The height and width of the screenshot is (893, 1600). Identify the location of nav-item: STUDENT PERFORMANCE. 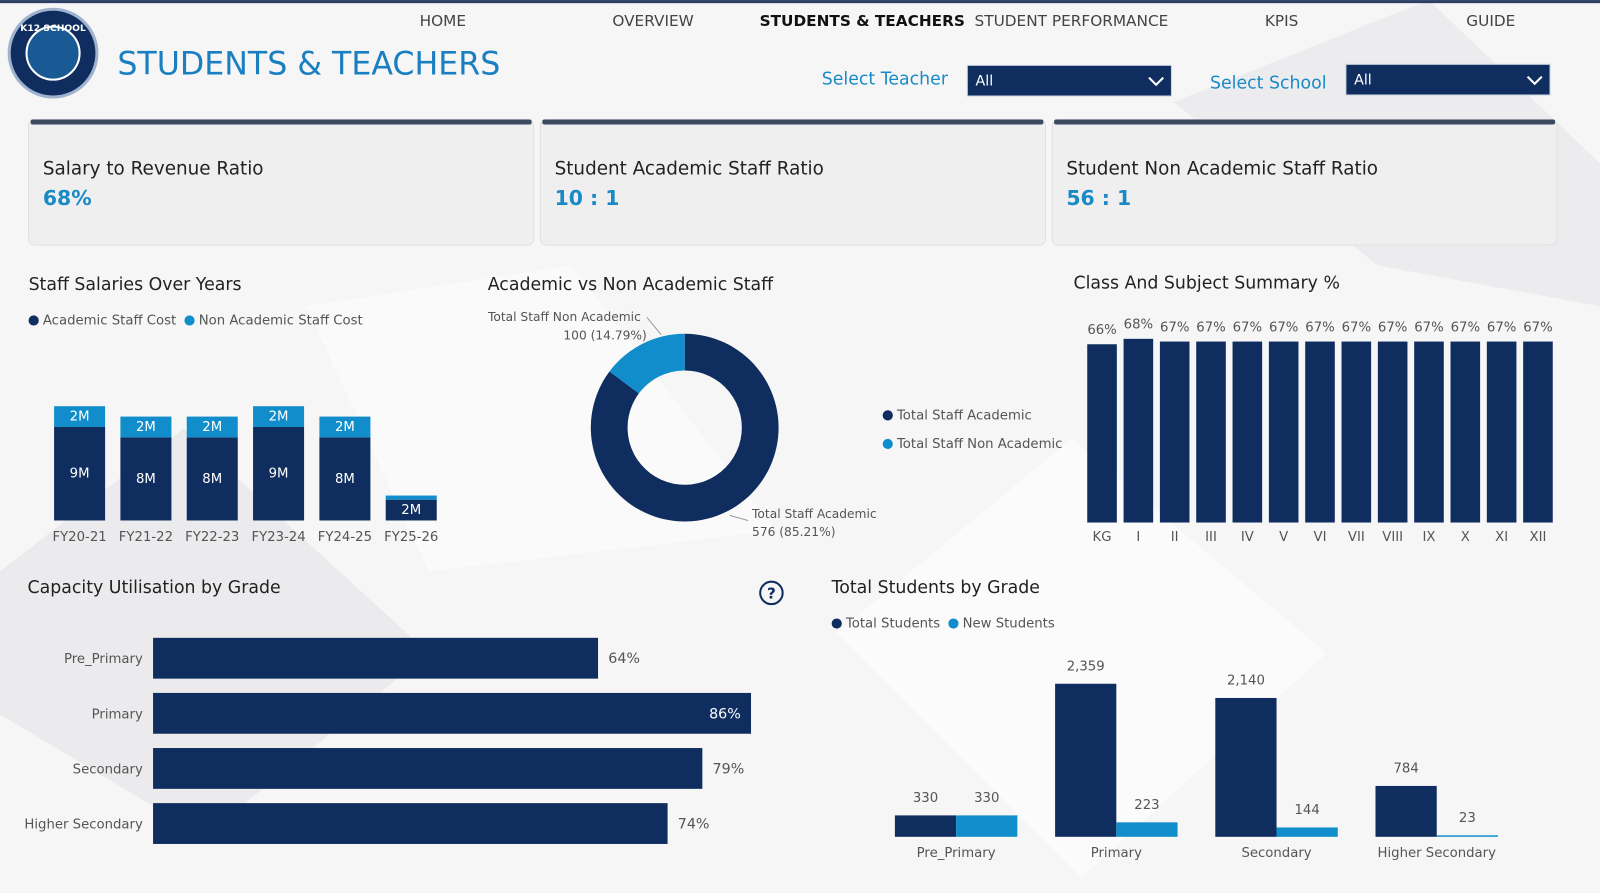
(1072, 21).